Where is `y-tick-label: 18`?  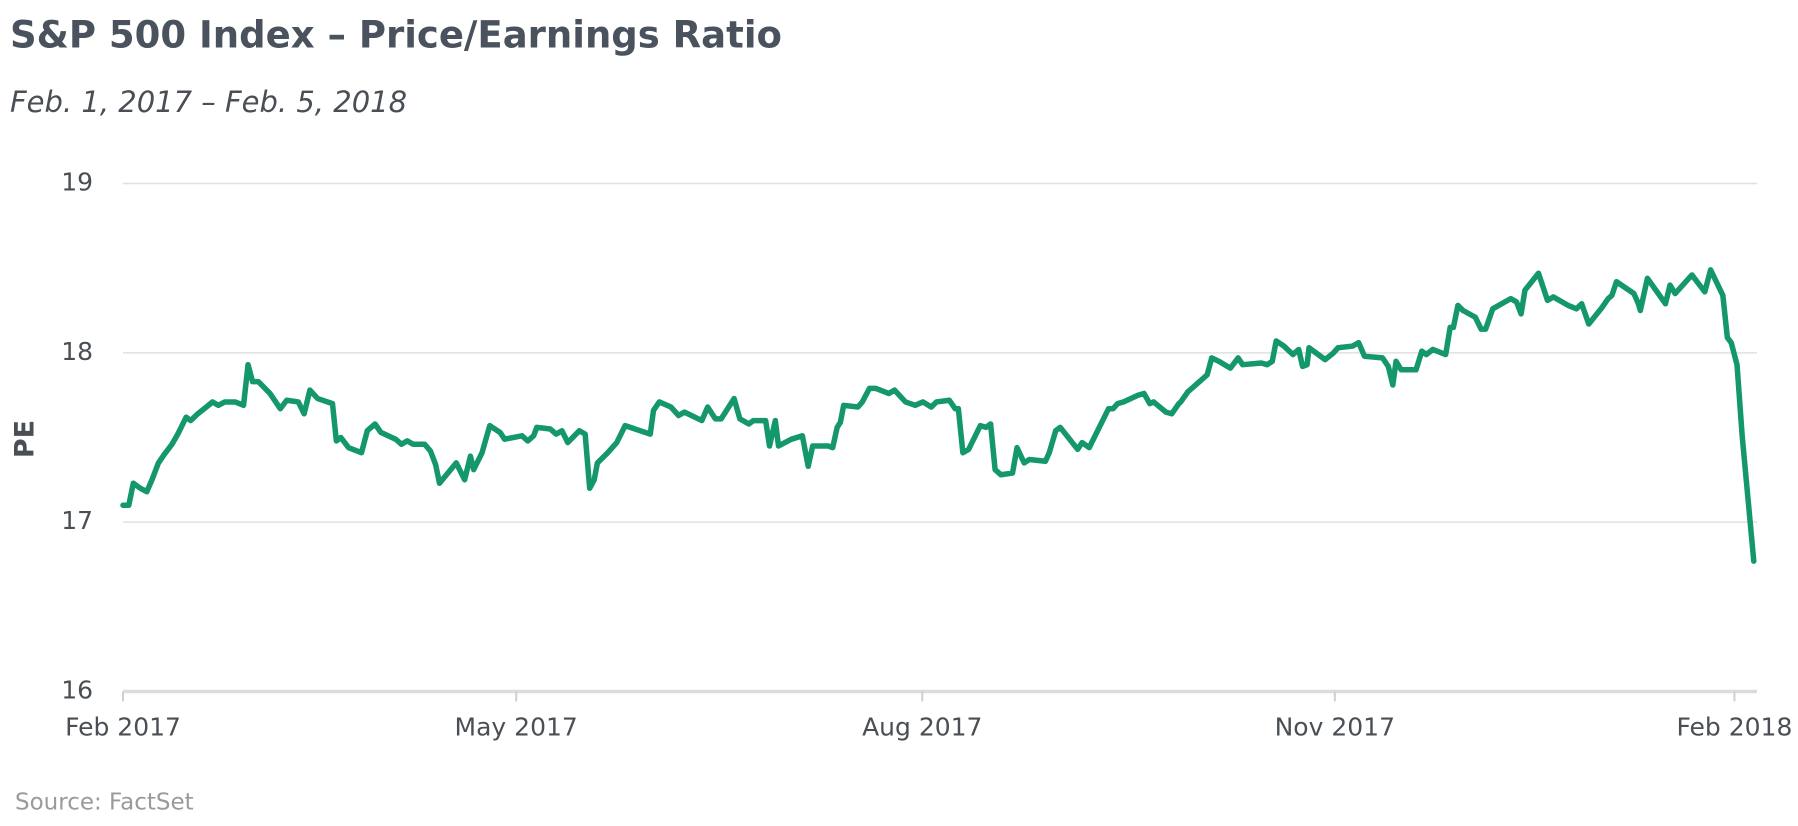
y-tick-label: 18 is located at coordinates (77, 351).